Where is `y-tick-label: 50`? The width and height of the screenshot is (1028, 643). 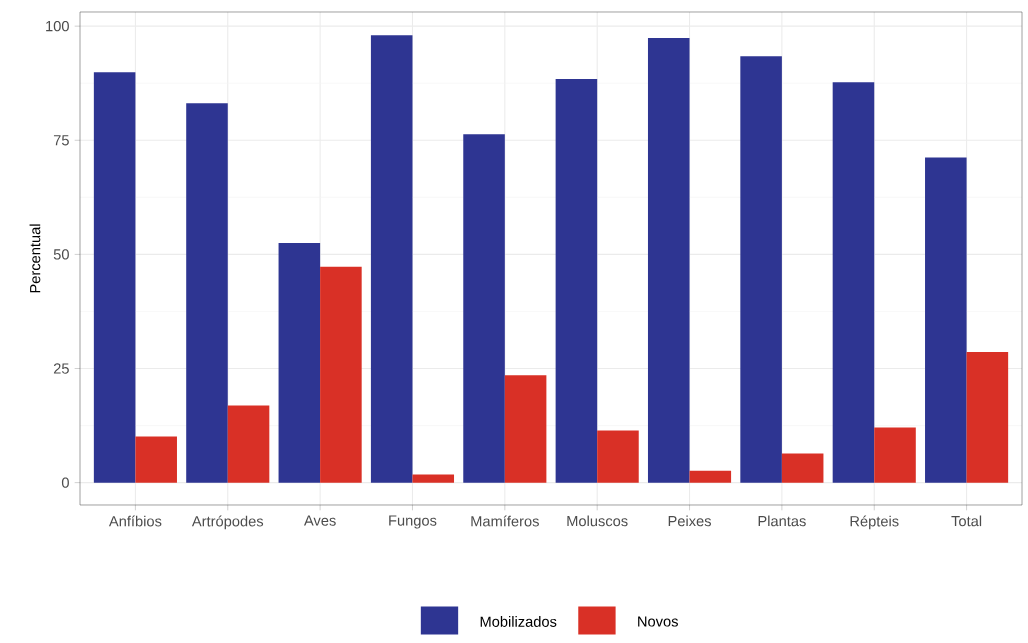
y-tick-label: 50 is located at coordinates (61, 254).